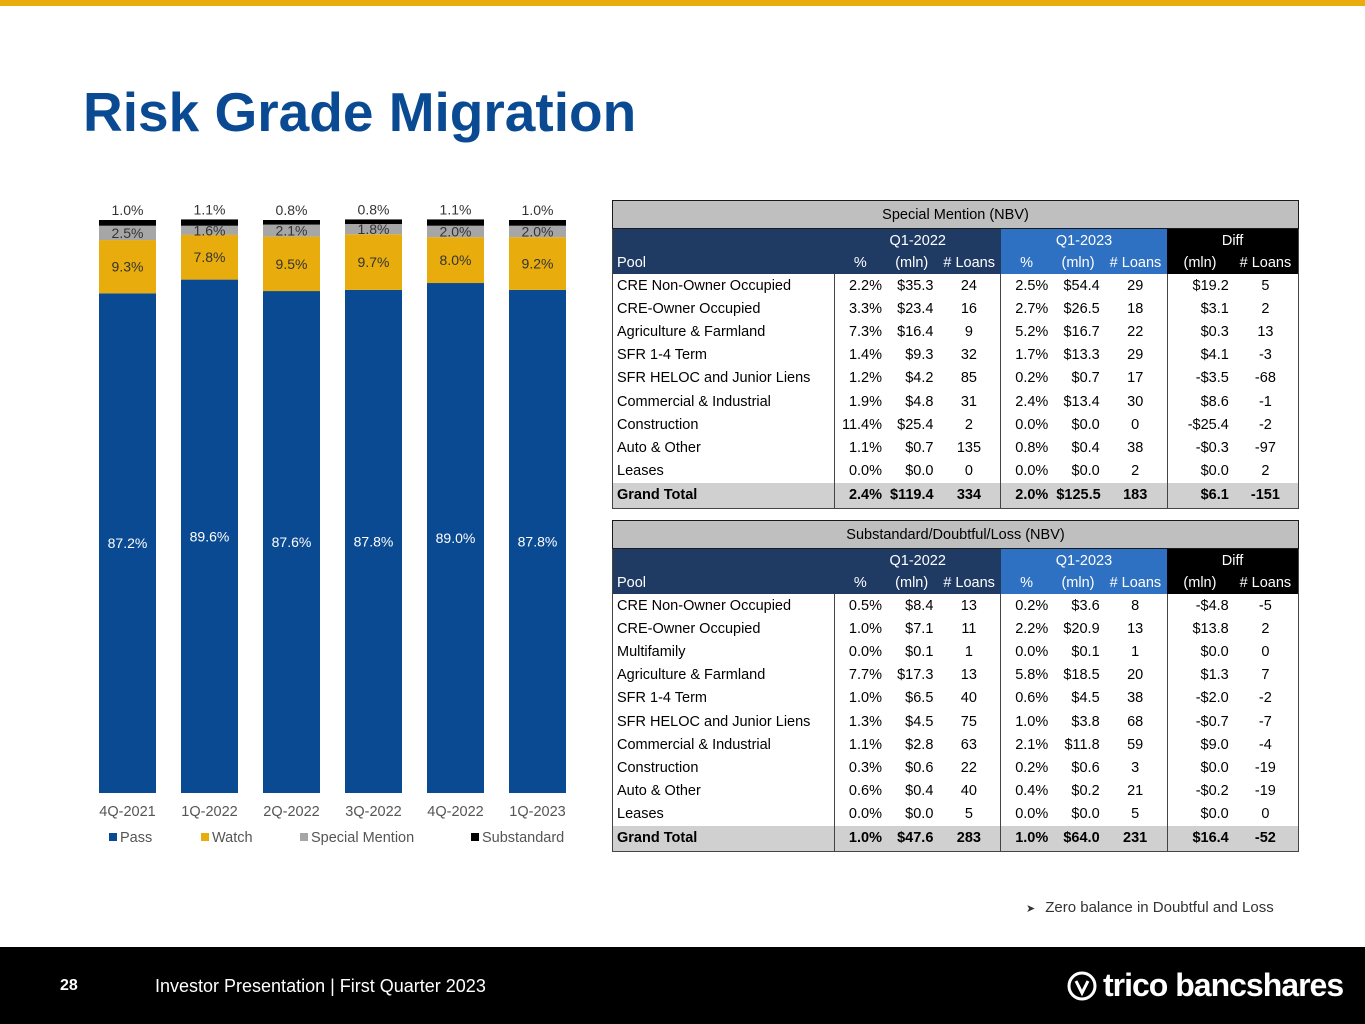 The height and width of the screenshot is (1024, 1365). Describe the element at coordinates (1265, 814) in the screenshot. I see `table-cell: 0` at that location.